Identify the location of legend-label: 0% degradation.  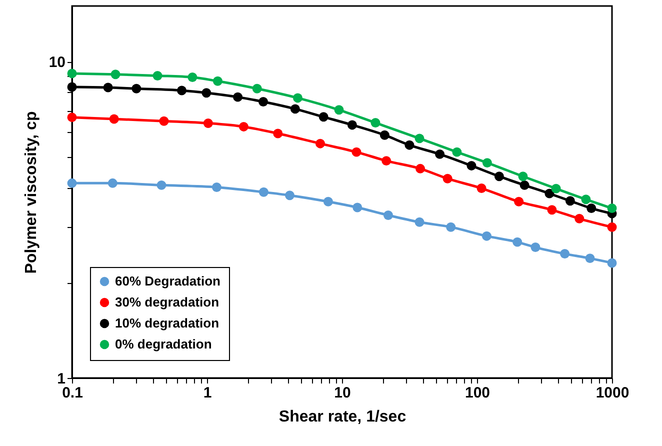
(163, 344).